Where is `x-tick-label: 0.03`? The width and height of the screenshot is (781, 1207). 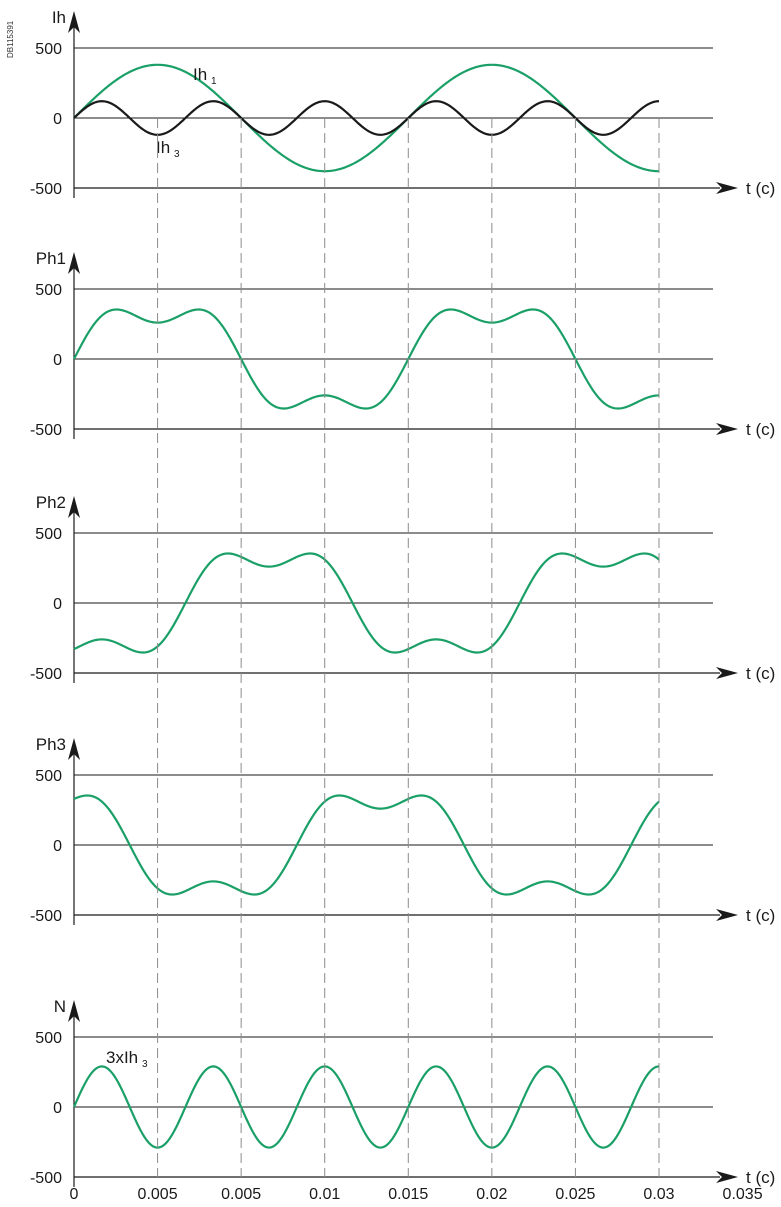
x-tick-label: 0.03 is located at coordinates (658, 1194).